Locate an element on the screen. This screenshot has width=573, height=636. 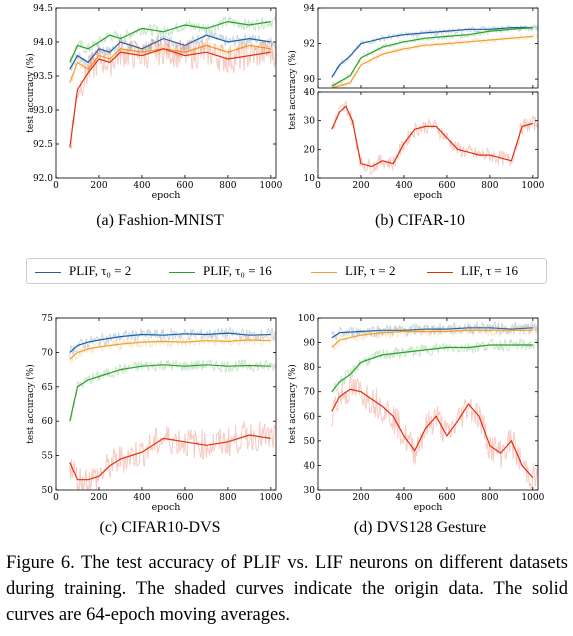
y-tick-label: 65 is located at coordinates (48, 388).